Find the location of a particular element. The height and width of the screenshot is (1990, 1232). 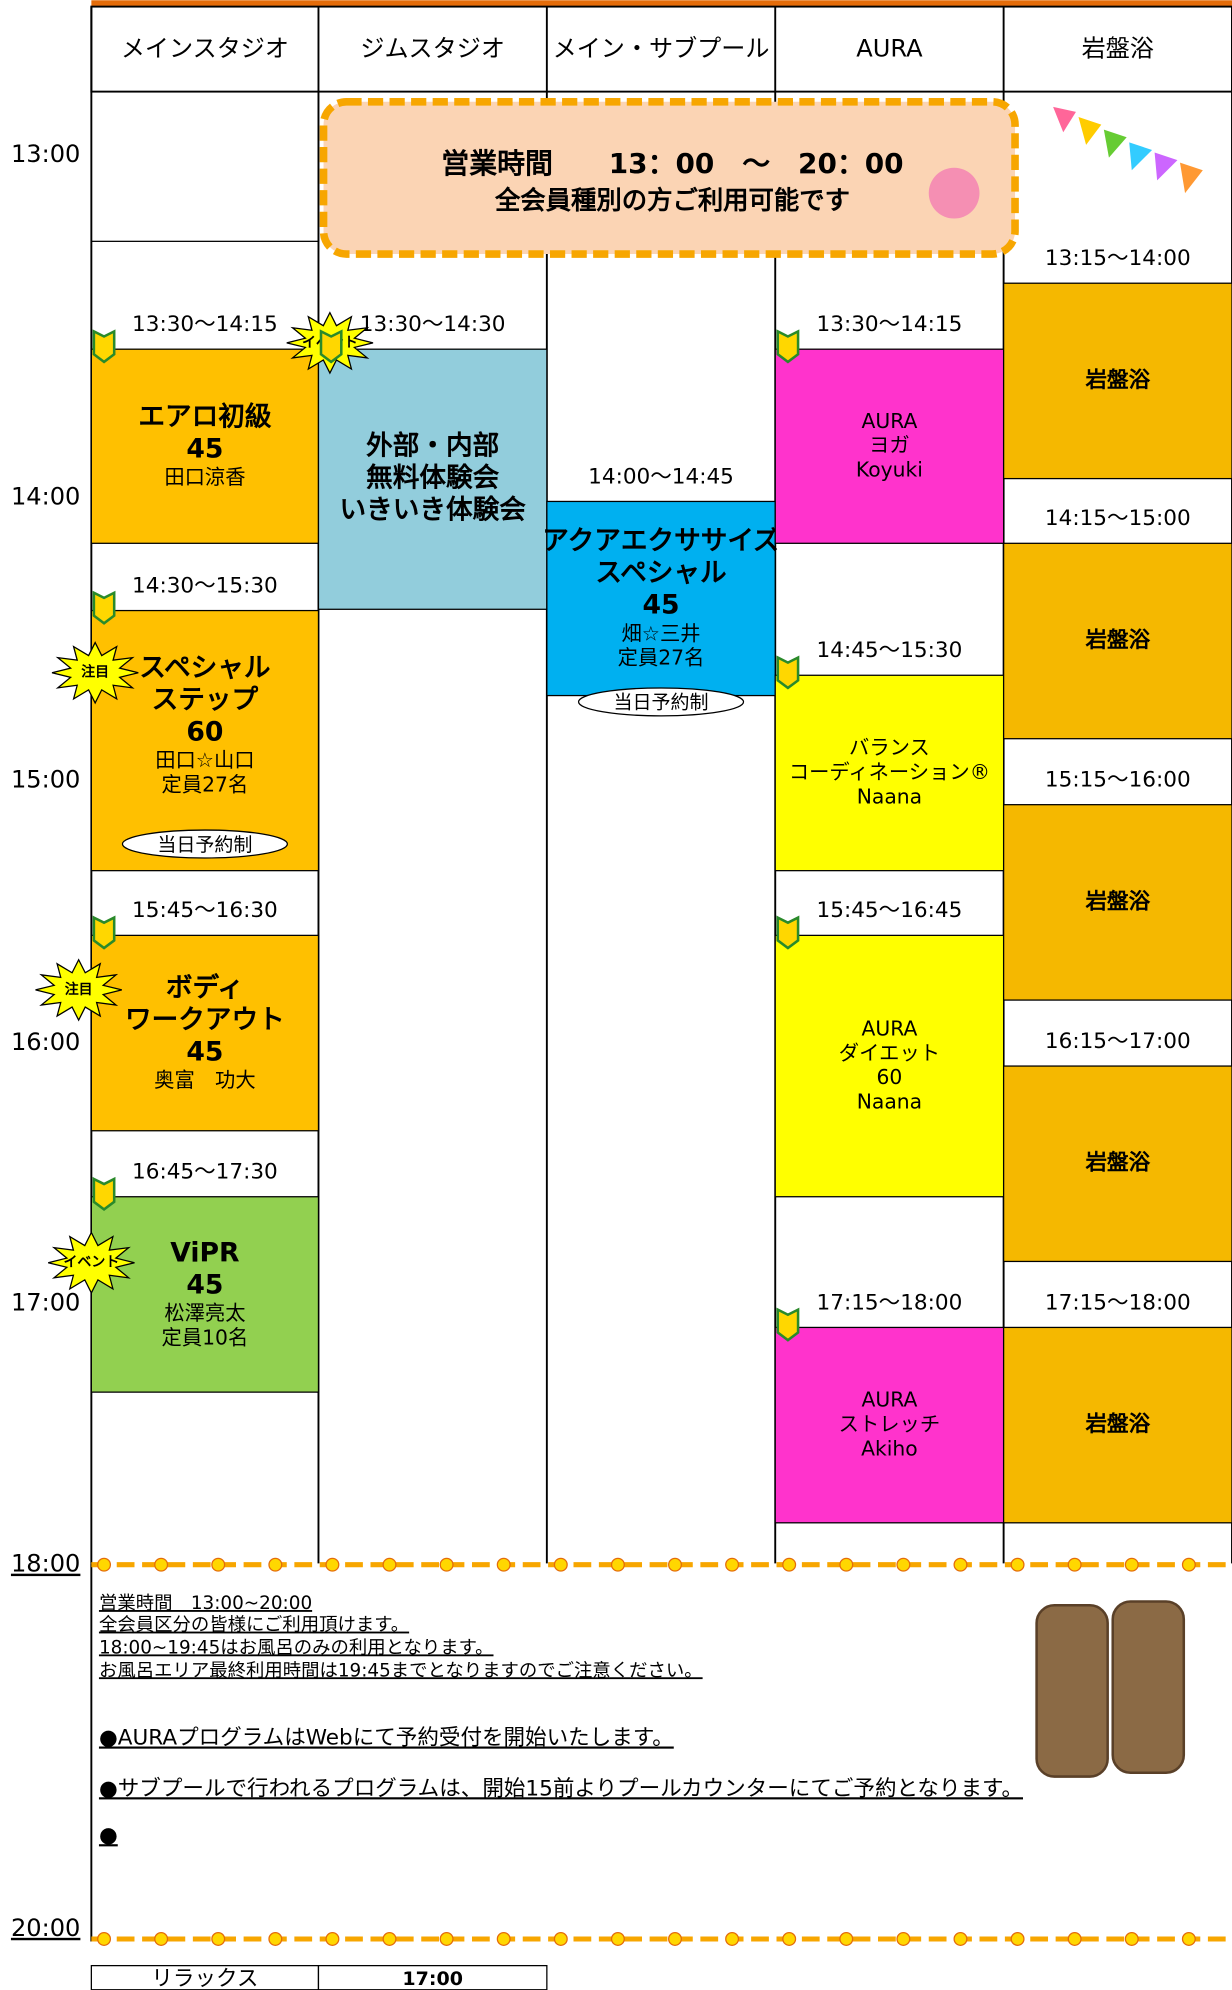

column-header: ジムスタジオ is located at coordinates (432, 49).